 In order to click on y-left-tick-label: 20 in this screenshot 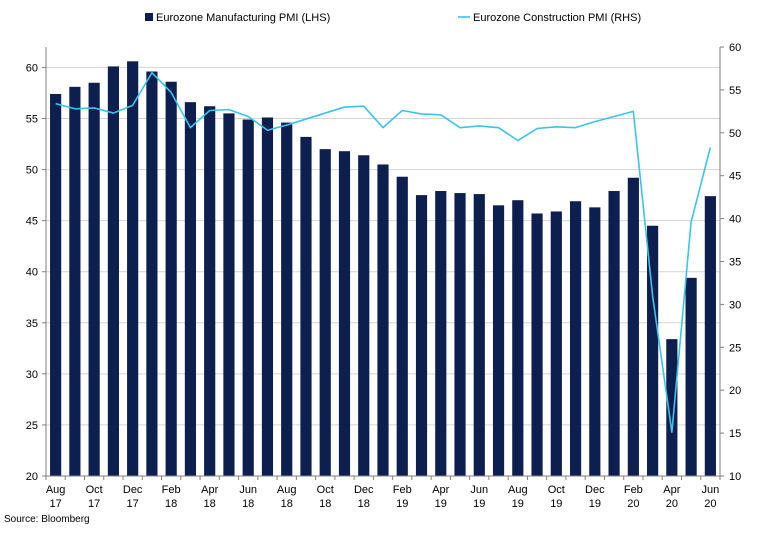, I will do `click(32, 477)`.